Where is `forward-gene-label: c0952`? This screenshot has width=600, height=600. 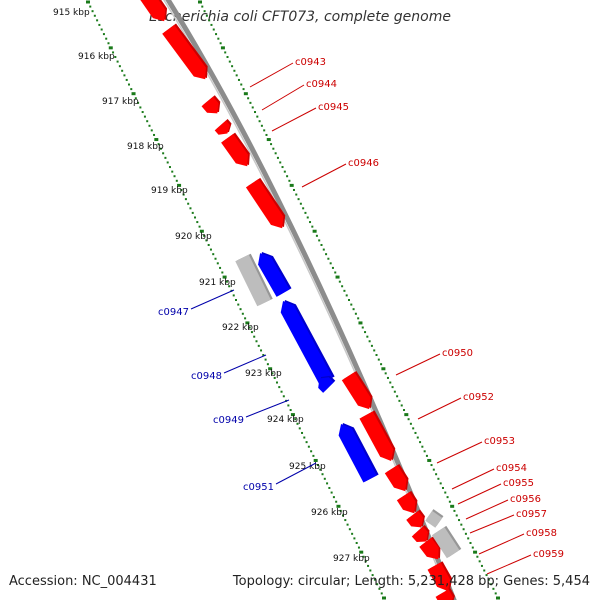 forward-gene-label: c0952 is located at coordinates (478, 397).